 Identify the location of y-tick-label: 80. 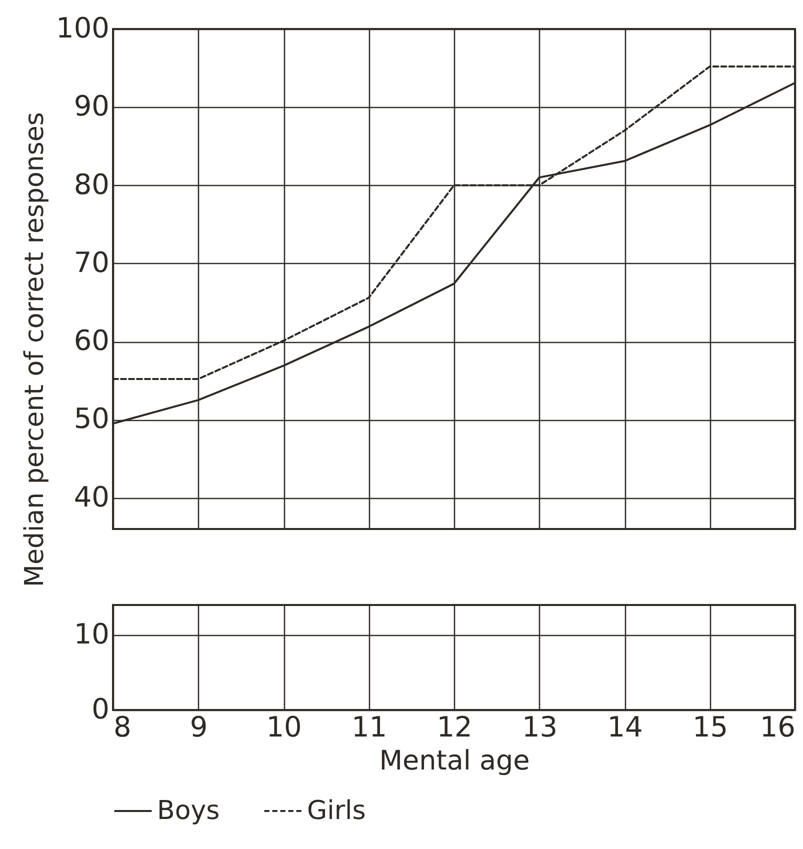
(92, 184).